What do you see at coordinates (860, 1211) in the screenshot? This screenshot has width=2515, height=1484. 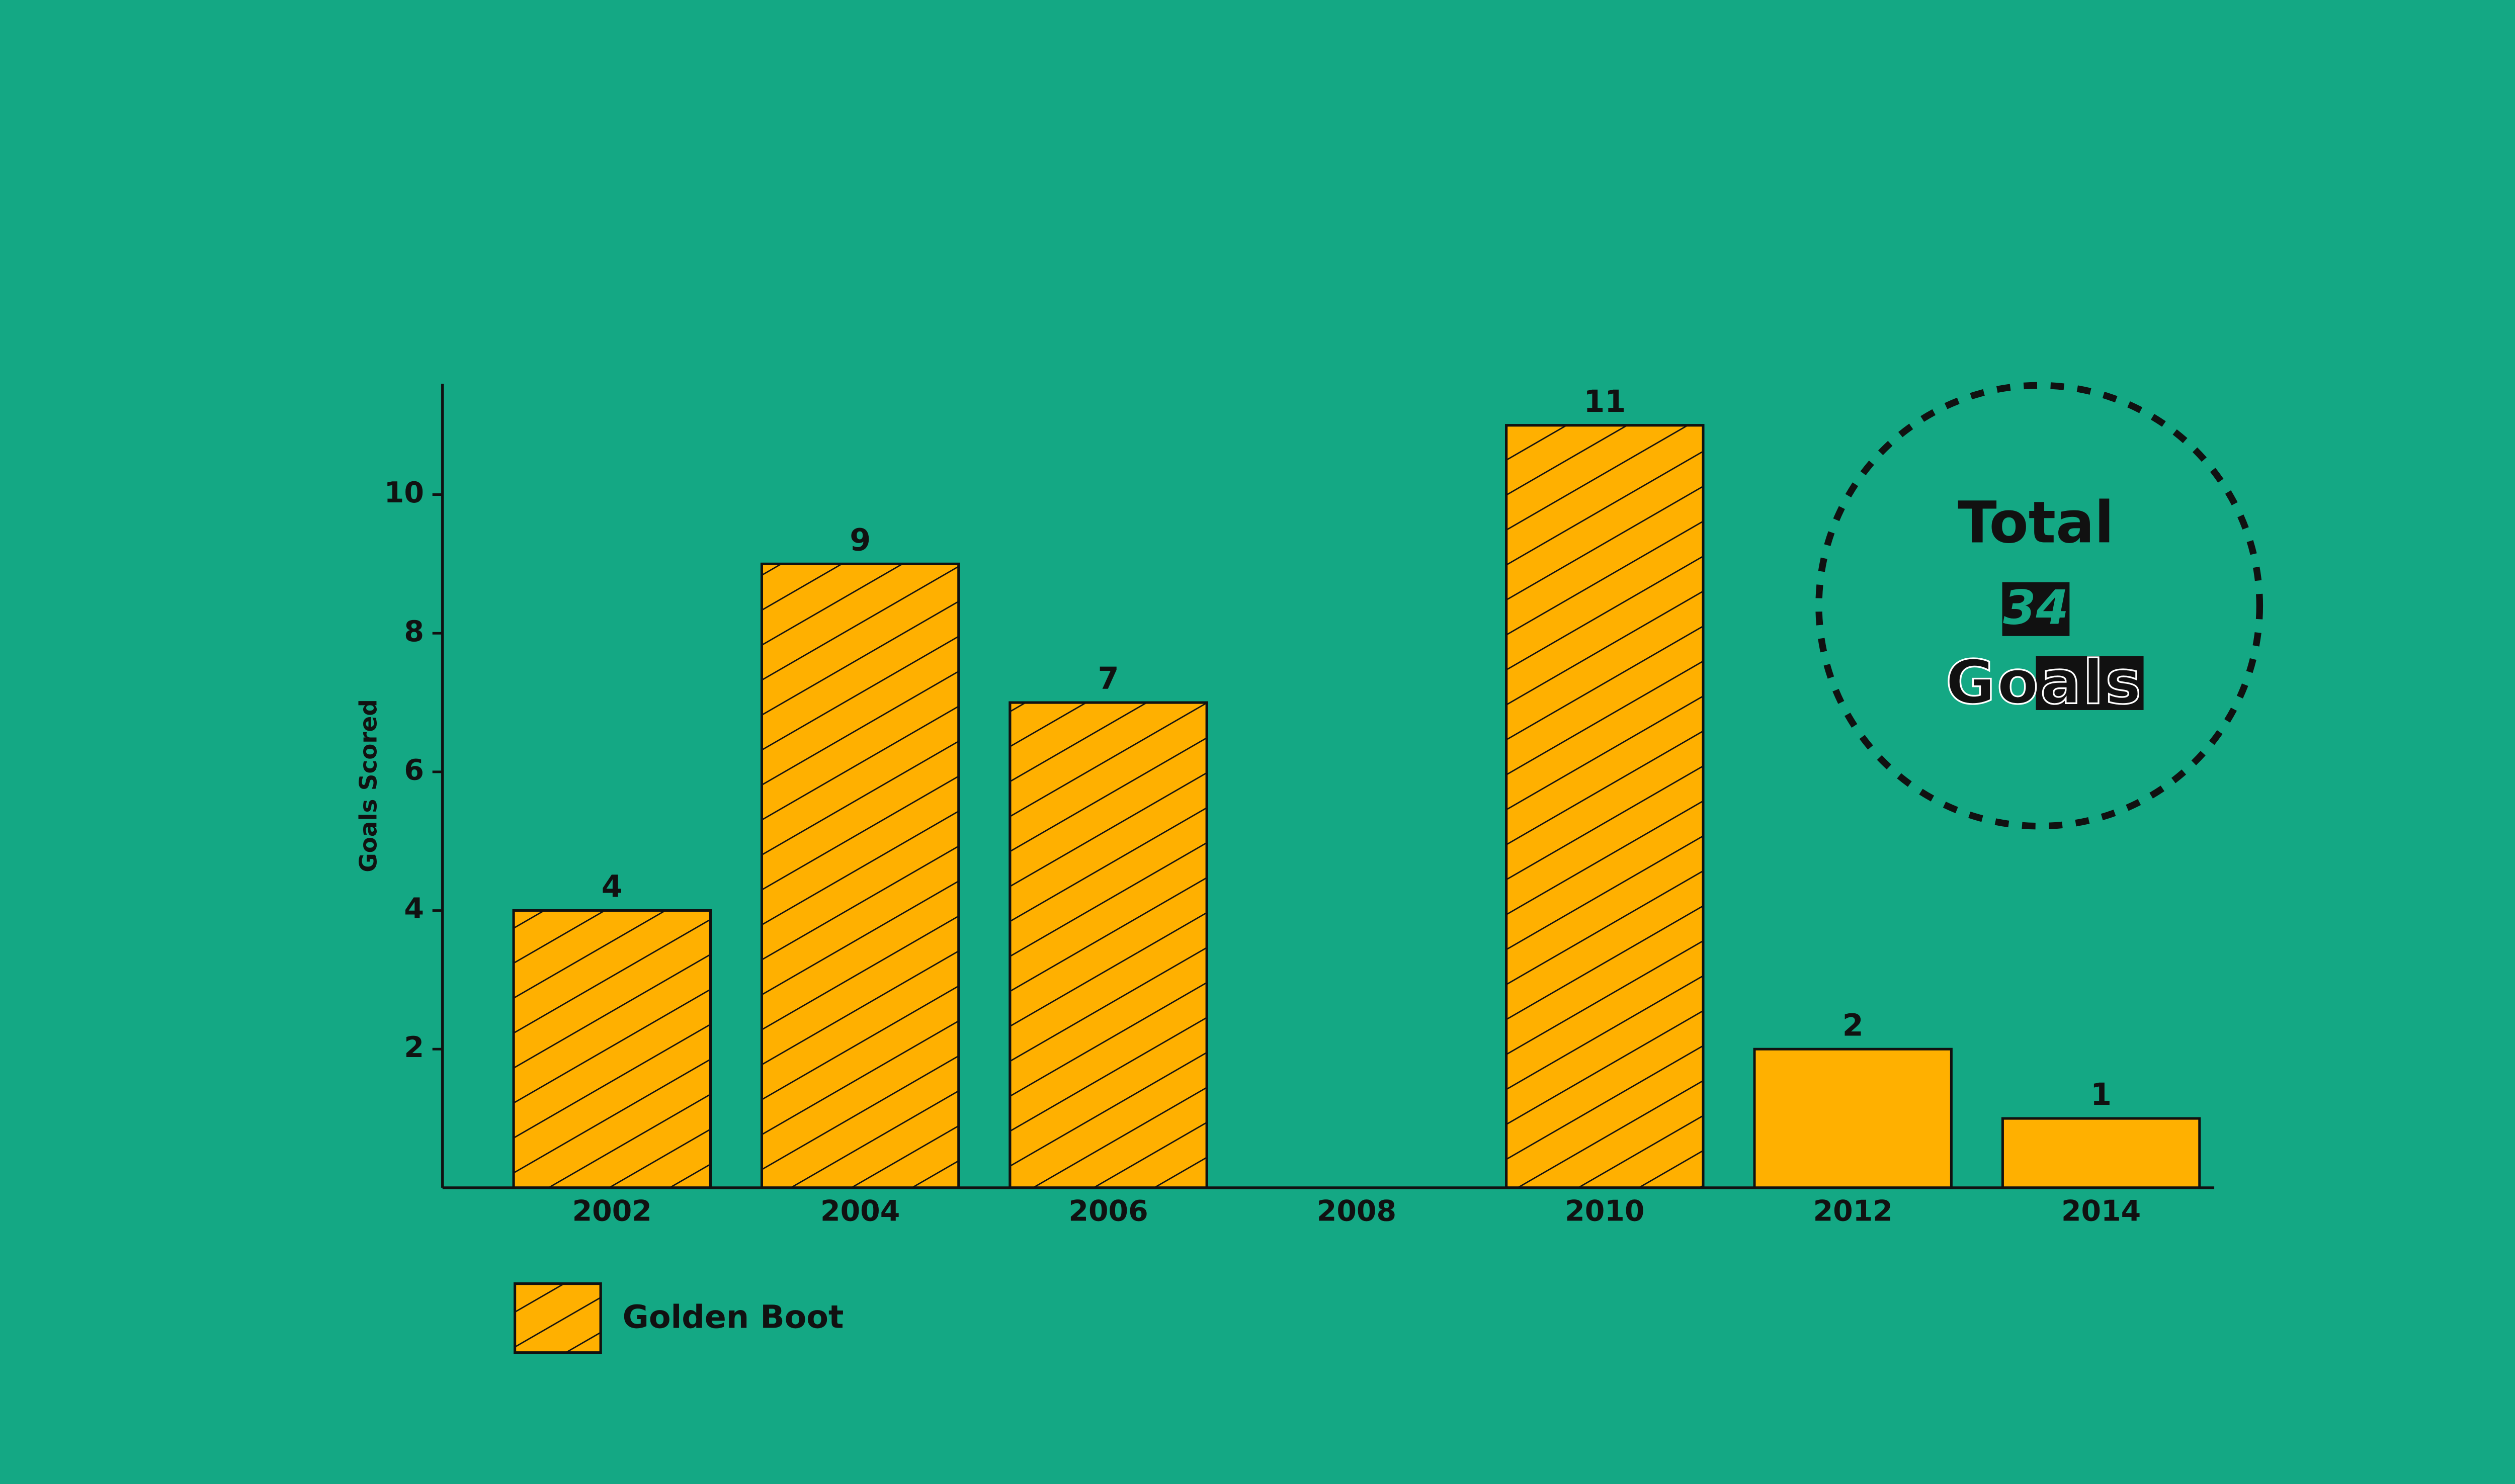 I see `x-tick-label: 2004` at bounding box center [860, 1211].